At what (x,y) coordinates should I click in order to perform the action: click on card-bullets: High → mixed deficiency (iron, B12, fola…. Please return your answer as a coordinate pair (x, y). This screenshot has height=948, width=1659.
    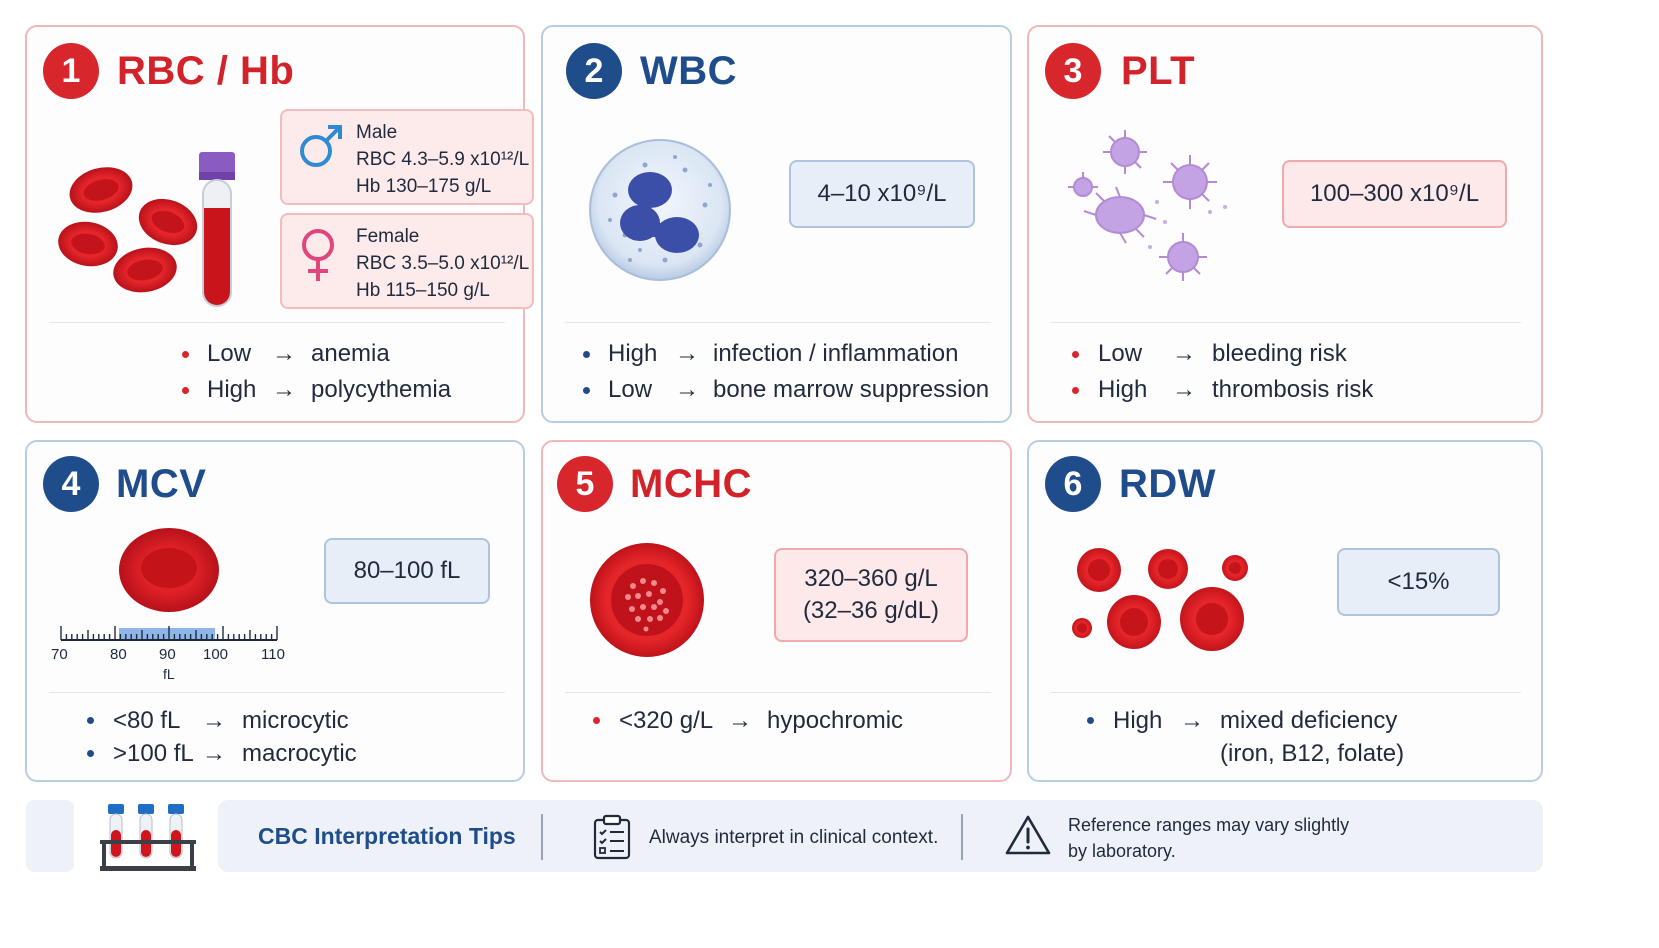
    Looking at the image, I should click on (1297, 737).